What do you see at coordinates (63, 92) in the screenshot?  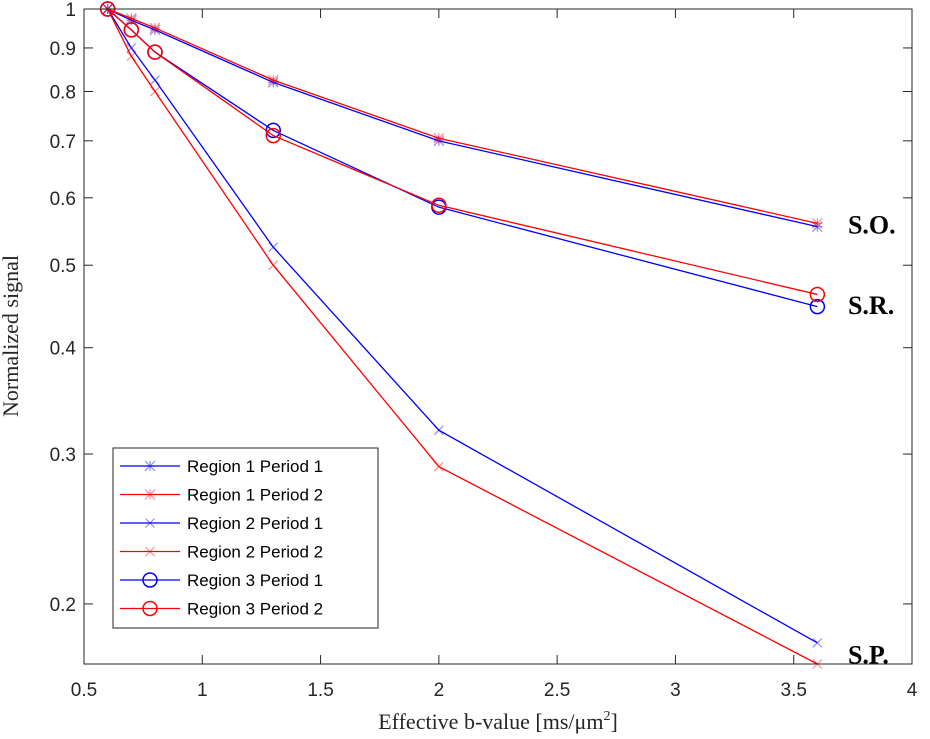 I see `y-tick-label: 0.8` at bounding box center [63, 92].